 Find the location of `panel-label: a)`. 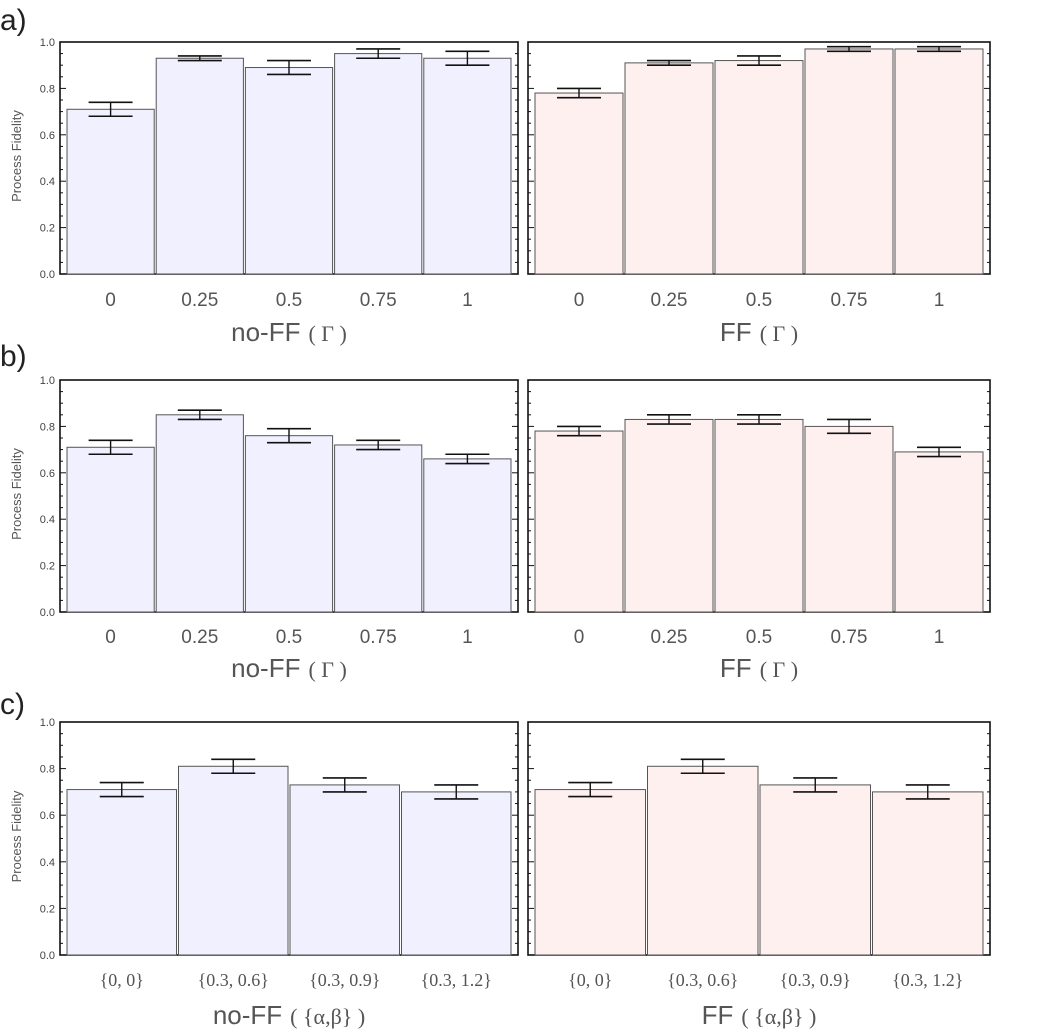

panel-label: a) is located at coordinates (13, 20).